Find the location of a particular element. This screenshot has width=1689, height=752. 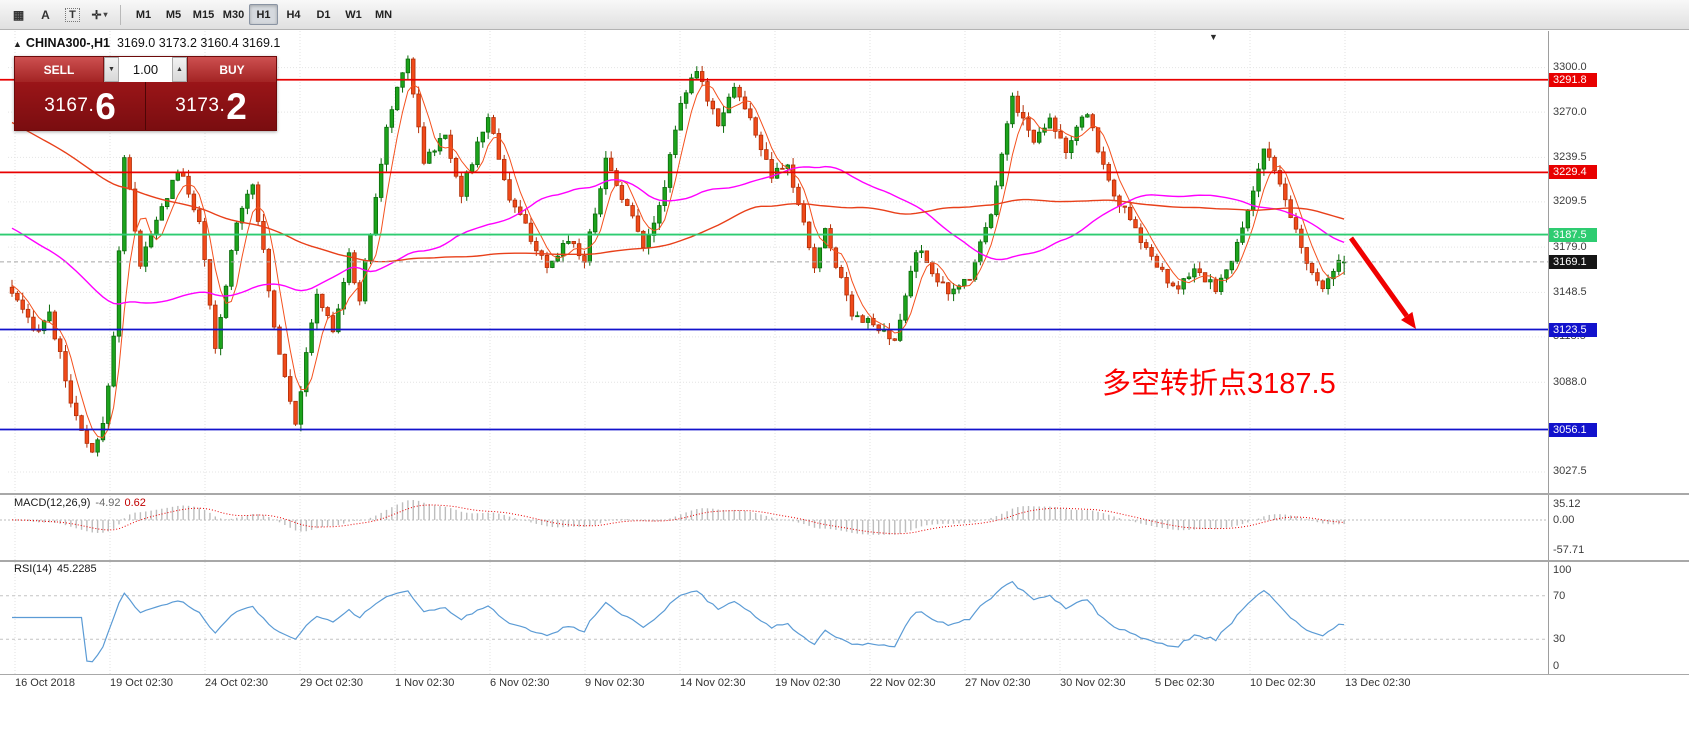

volume-up-button: ▲ is located at coordinates (179, 69).